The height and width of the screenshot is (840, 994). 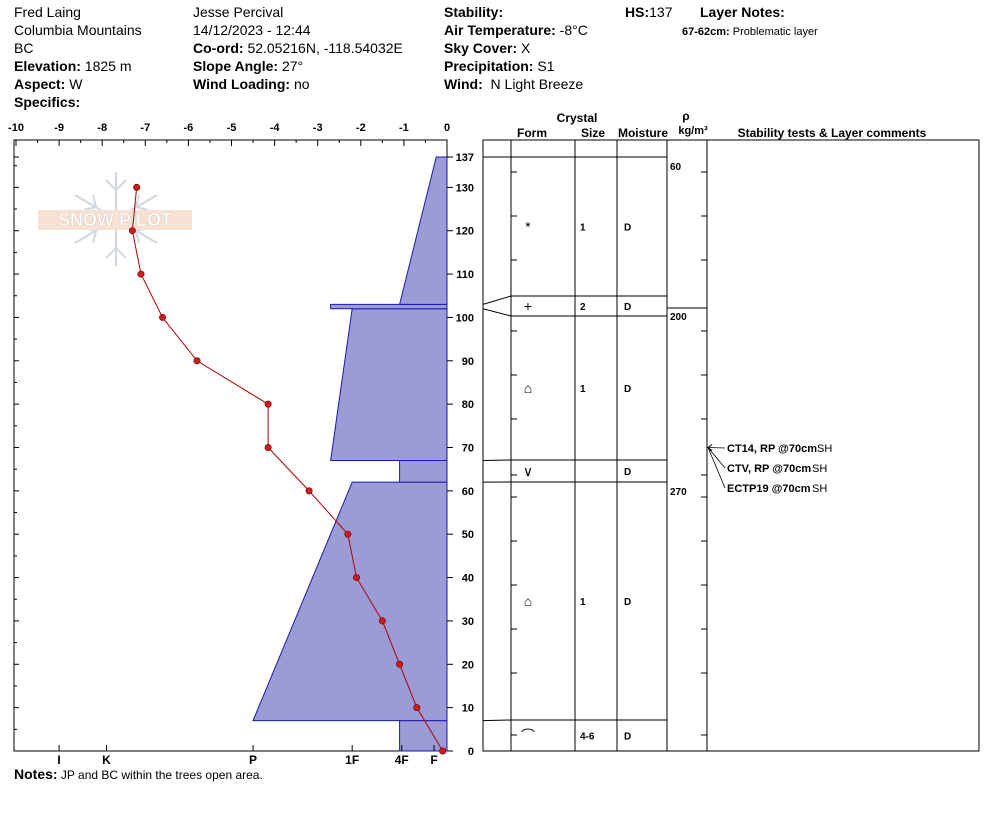 I want to click on hardness-axis: I K P 1F 4F F, so click(x=247, y=756).